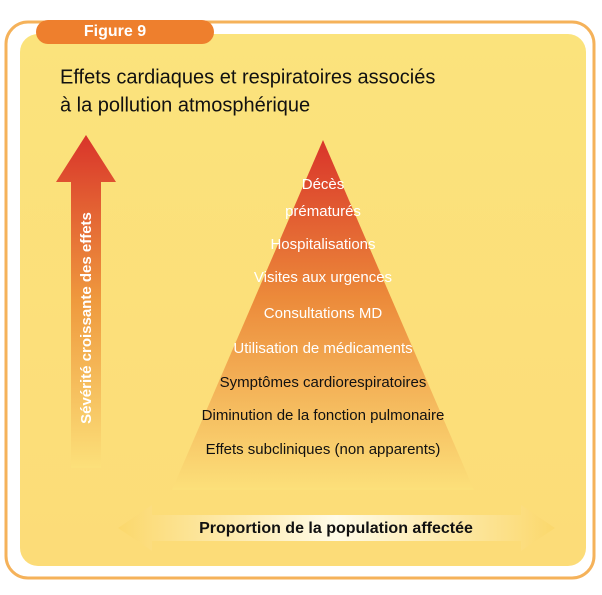 This screenshot has height=595, width=602. What do you see at coordinates (322, 348) in the screenshot?
I see `pyramid-level: Utilisation de médicaments` at bounding box center [322, 348].